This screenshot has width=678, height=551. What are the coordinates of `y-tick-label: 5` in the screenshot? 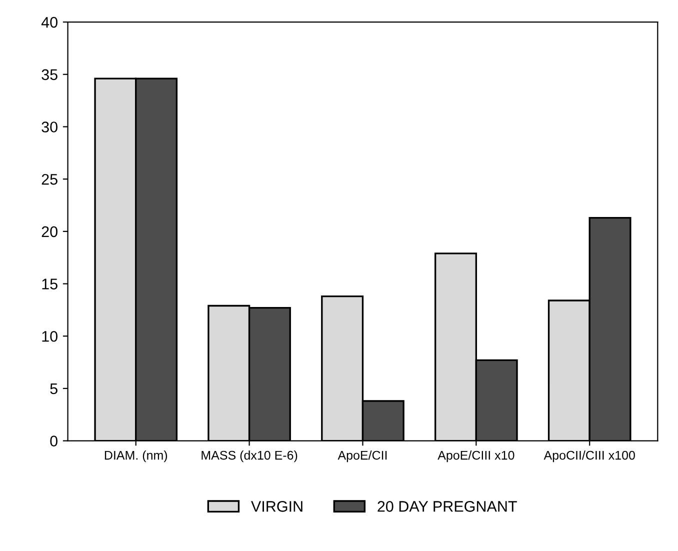 It's located at (54, 388).